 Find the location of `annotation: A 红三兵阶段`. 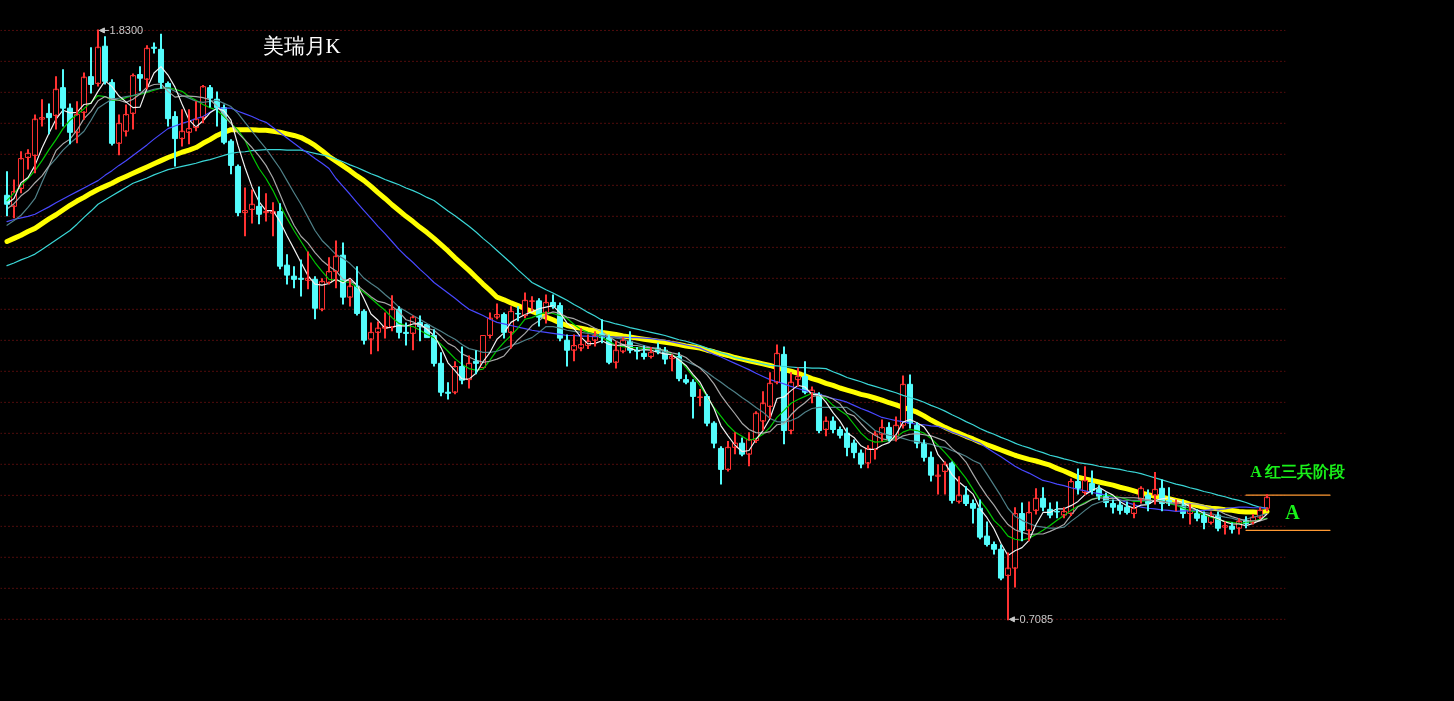

annotation: A 红三兵阶段 is located at coordinates (1298, 471).